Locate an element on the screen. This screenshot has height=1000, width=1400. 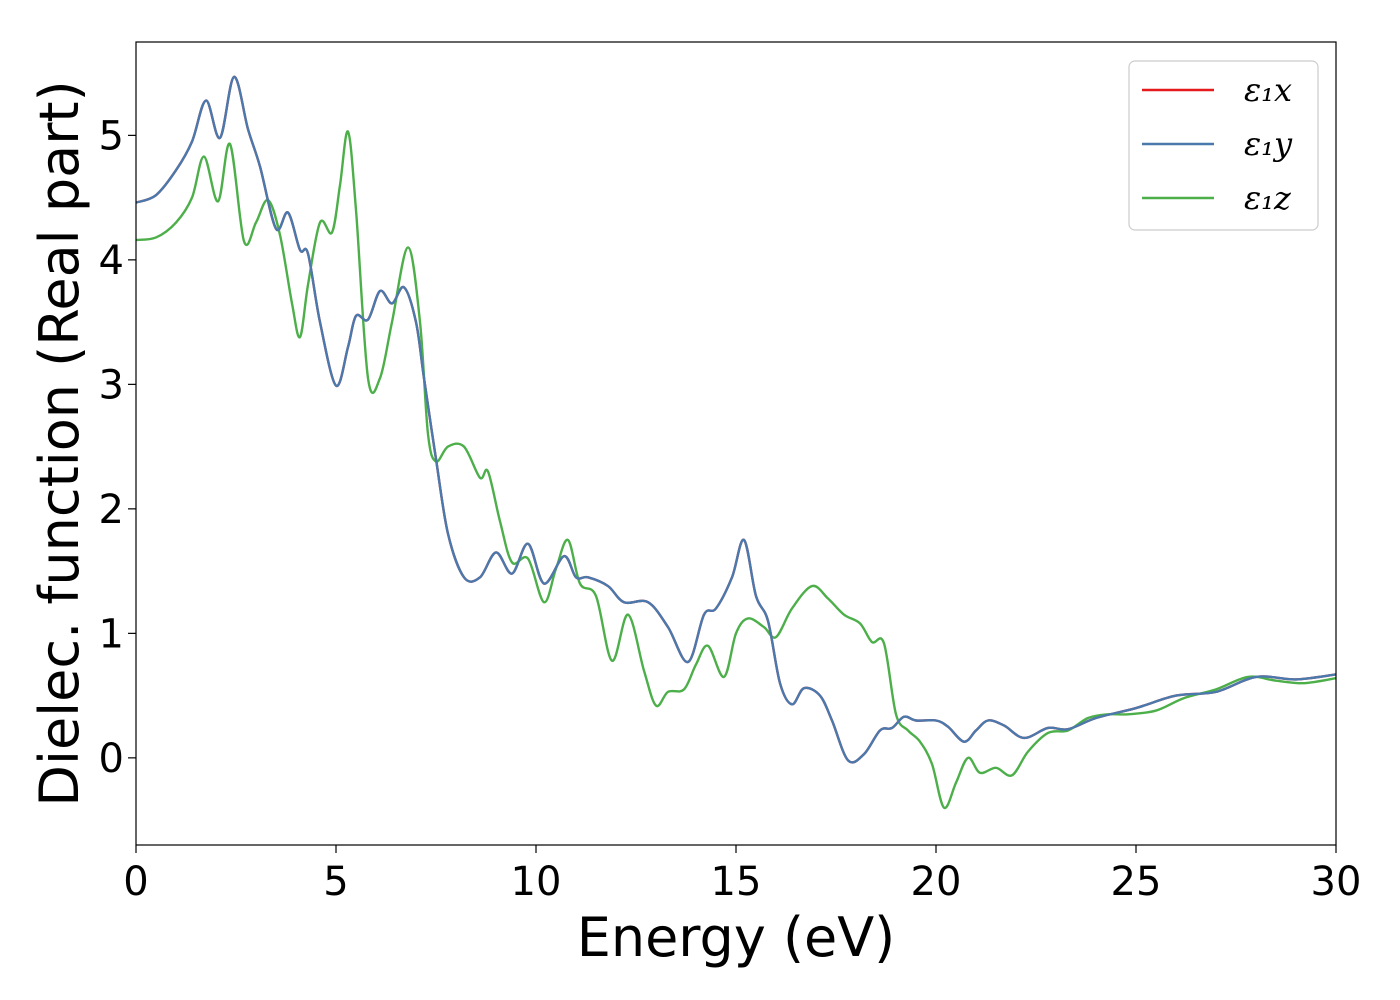
x-axis-ticks: 0 5 10 15 20 25 30 is located at coordinates (742, 875).